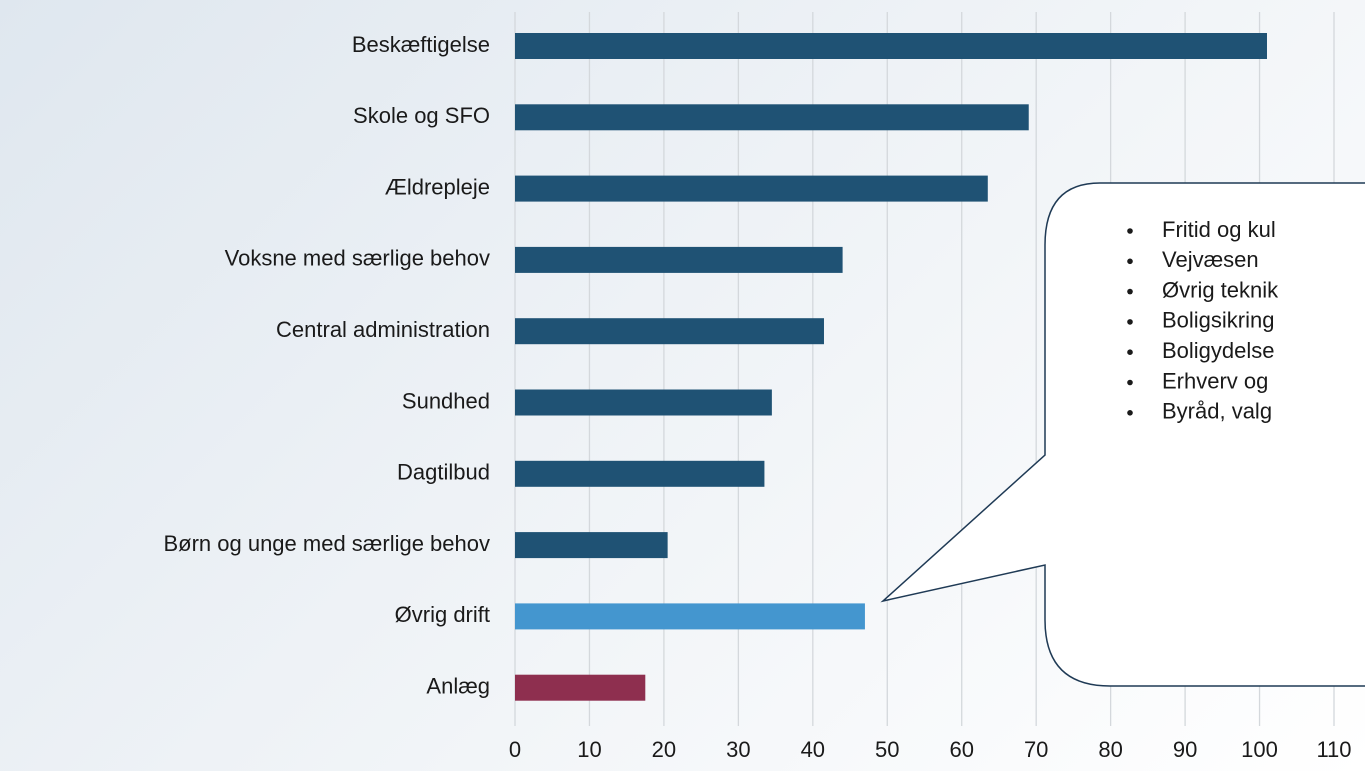 Image resolution: width=1365 pixels, height=771 pixels. Describe the element at coordinates (326, 543) in the screenshot. I see `y-tick-label: Børn og unge med særlige behov` at that location.